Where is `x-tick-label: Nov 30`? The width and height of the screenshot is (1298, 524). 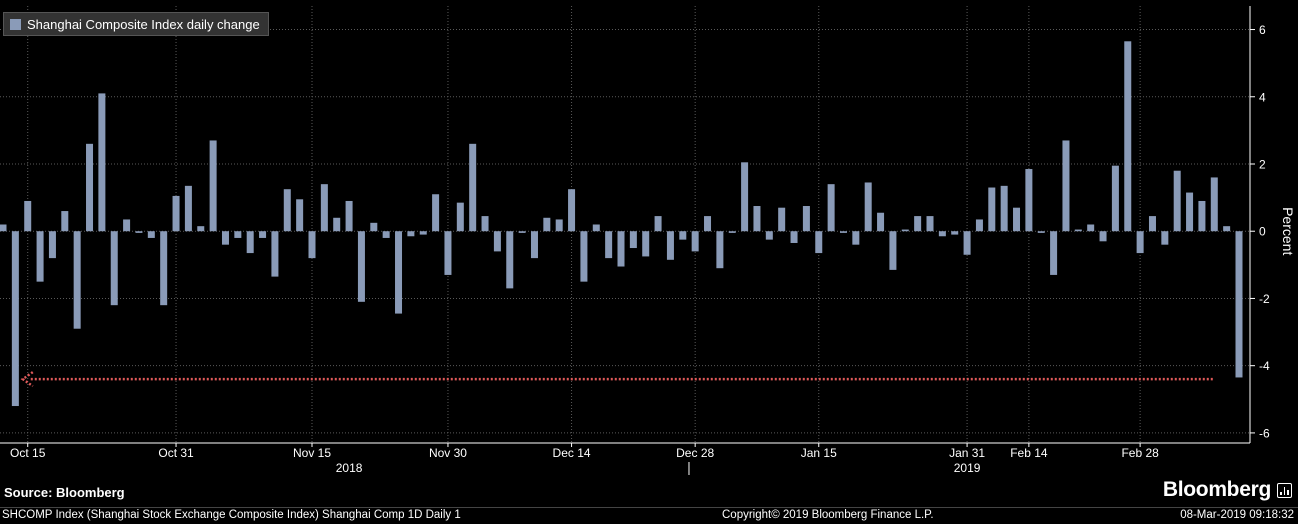
x-tick-label: Nov 30 is located at coordinates (448, 453).